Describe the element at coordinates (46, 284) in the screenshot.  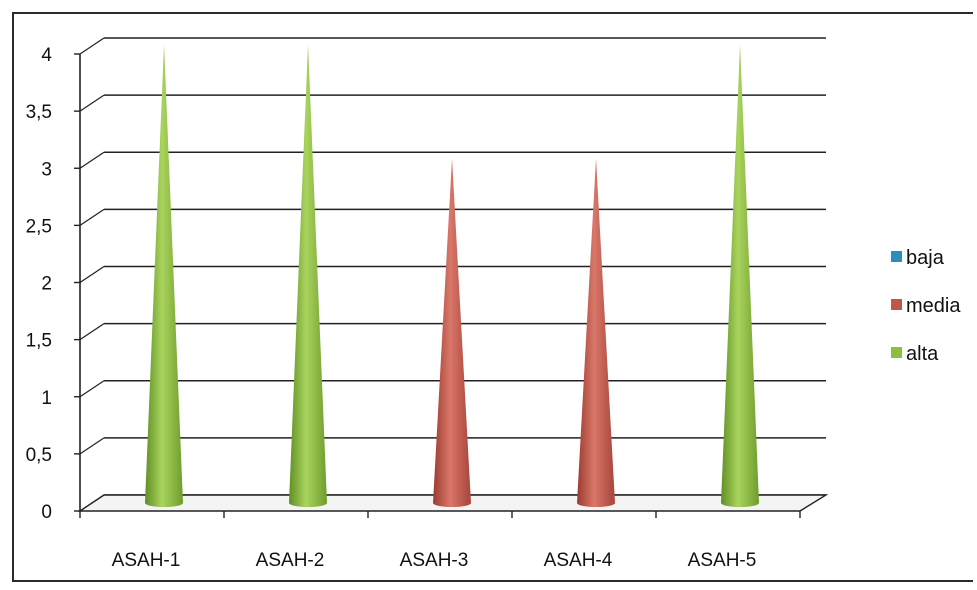
I see `y-tick-label: 2` at that location.